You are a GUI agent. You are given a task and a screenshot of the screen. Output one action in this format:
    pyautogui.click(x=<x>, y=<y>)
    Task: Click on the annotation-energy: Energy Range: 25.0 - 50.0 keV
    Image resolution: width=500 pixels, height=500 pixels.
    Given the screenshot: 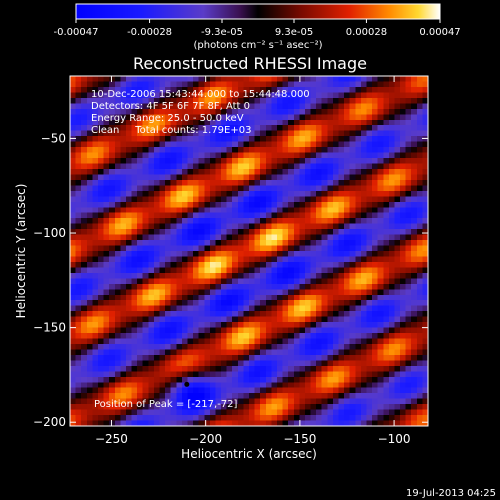 What is the action you would take?
    pyautogui.click(x=167, y=118)
    